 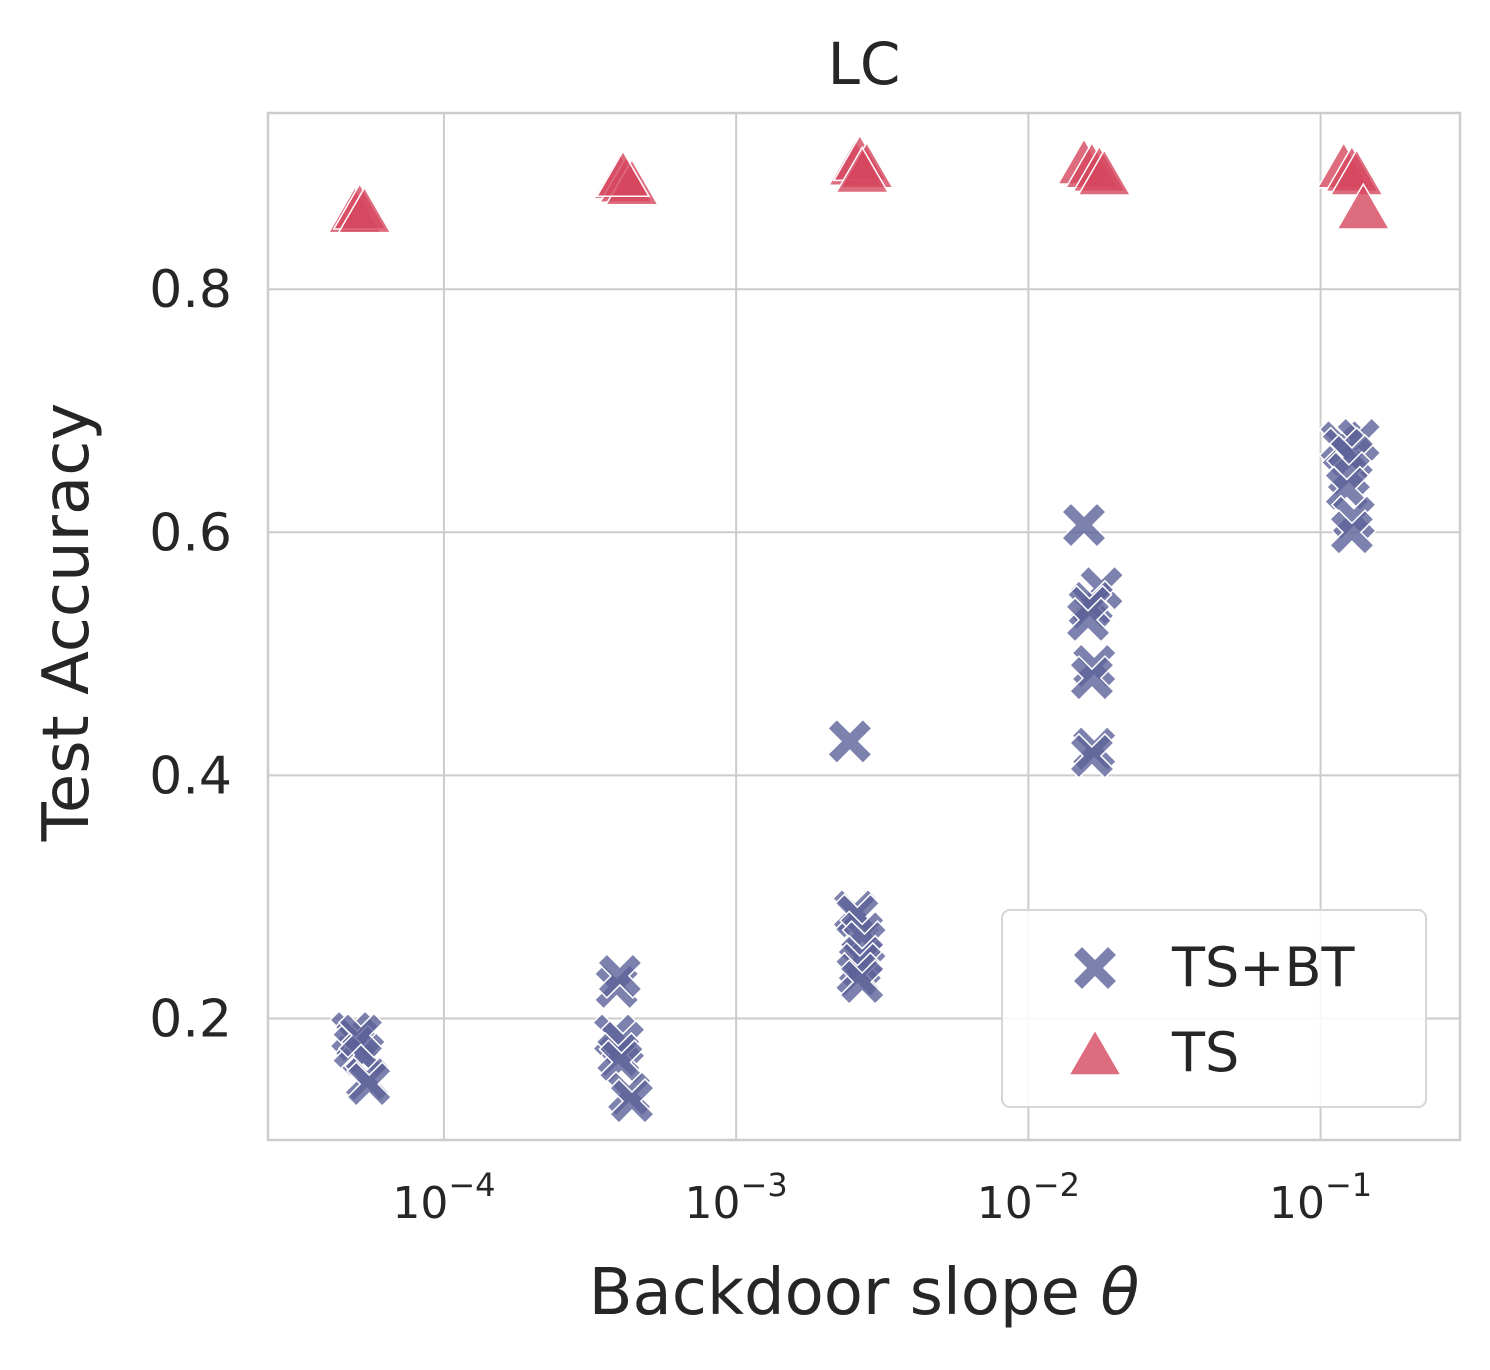 What do you see at coordinates (190, 533) in the screenshot?
I see `y-tick-label: 0.6` at bounding box center [190, 533].